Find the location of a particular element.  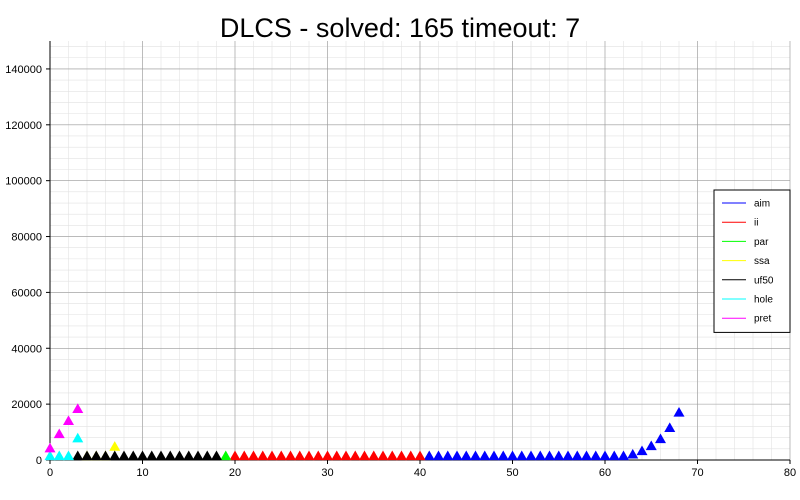

y-axis-ticks: 0 20000 40000 60000 80000 100000 120000 140000 is located at coordinates (27, 265).